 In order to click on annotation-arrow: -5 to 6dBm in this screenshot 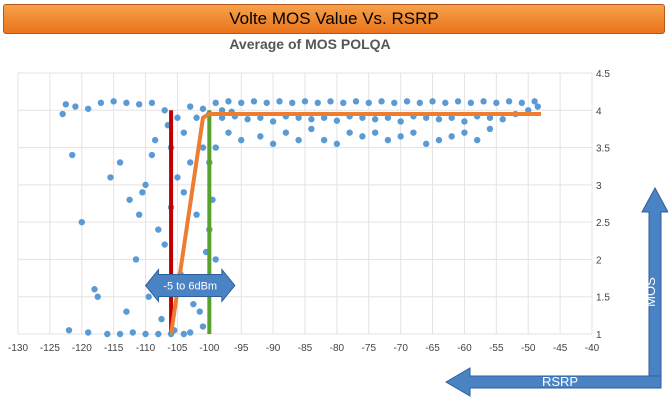, I will do `click(190, 285)`.